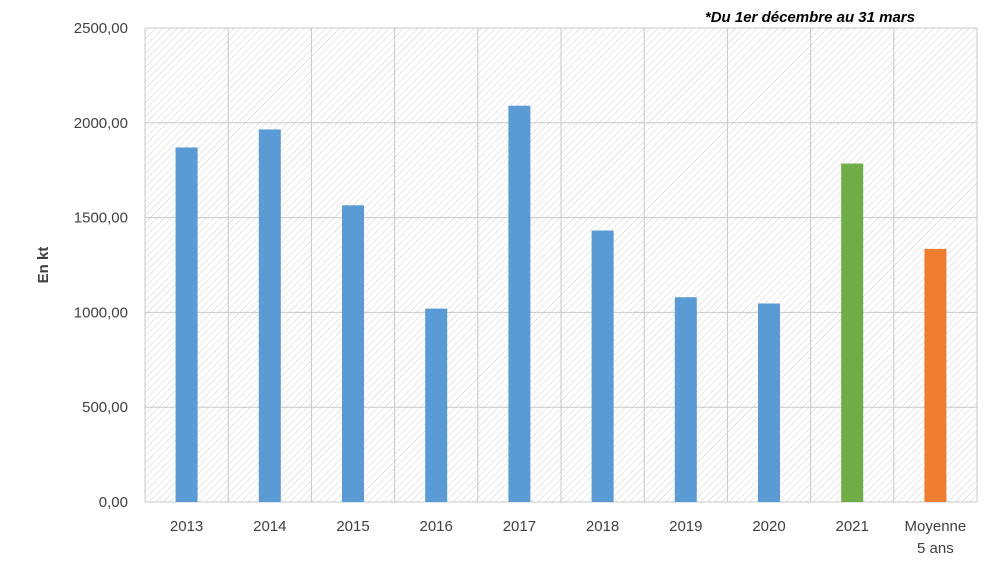 Image resolution: width=1000 pixels, height=561 pixels. Describe the element at coordinates (935, 548) in the screenshot. I see `x-tick-label: 5 ans` at that location.